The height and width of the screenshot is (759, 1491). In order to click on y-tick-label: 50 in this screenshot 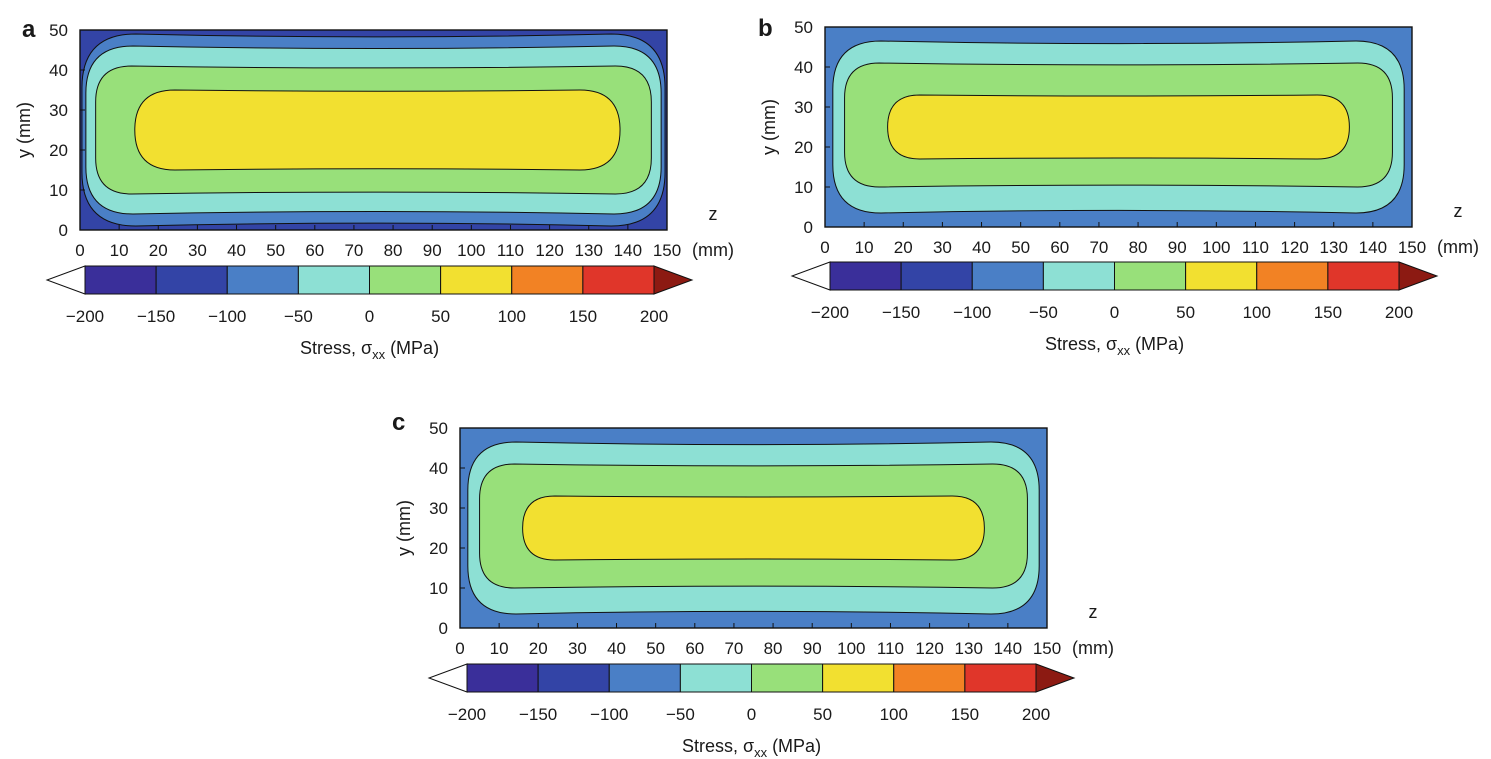, I will do `click(438, 428)`.